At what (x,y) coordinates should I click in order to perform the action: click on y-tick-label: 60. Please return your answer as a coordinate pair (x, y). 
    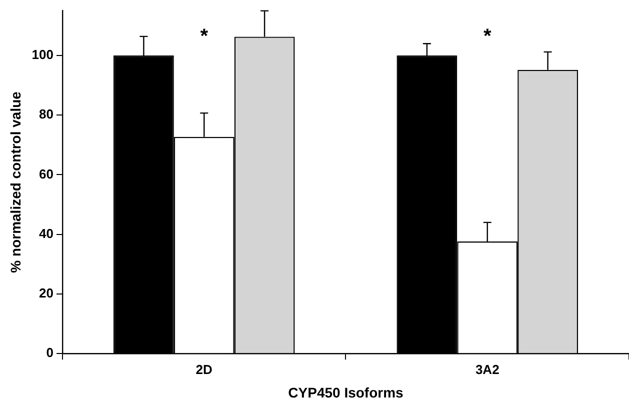
    Looking at the image, I should click on (46, 174).